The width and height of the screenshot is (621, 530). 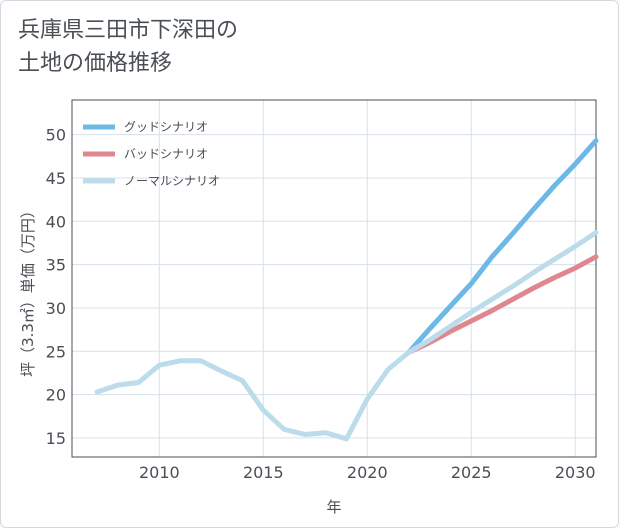 I want to click on legend-label-1: バッドシナリオ, so click(x=166, y=154).